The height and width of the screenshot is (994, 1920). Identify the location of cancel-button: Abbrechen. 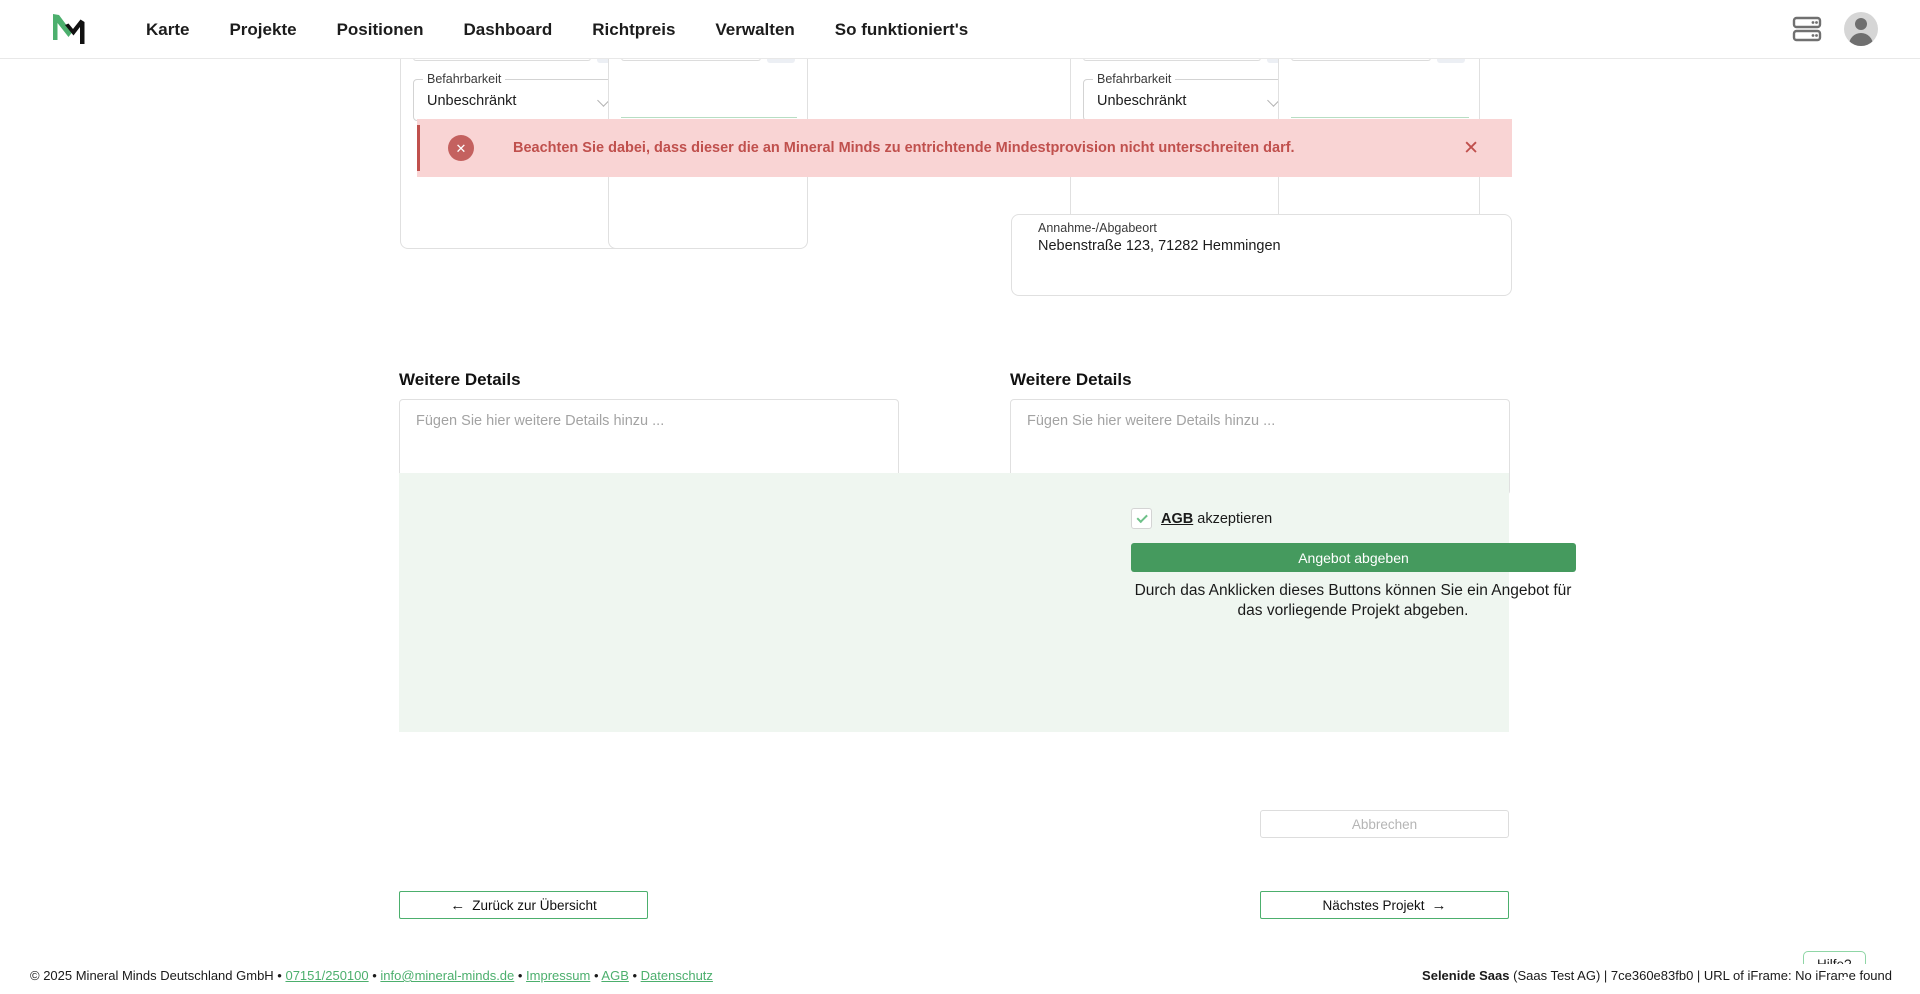
(1384, 824).